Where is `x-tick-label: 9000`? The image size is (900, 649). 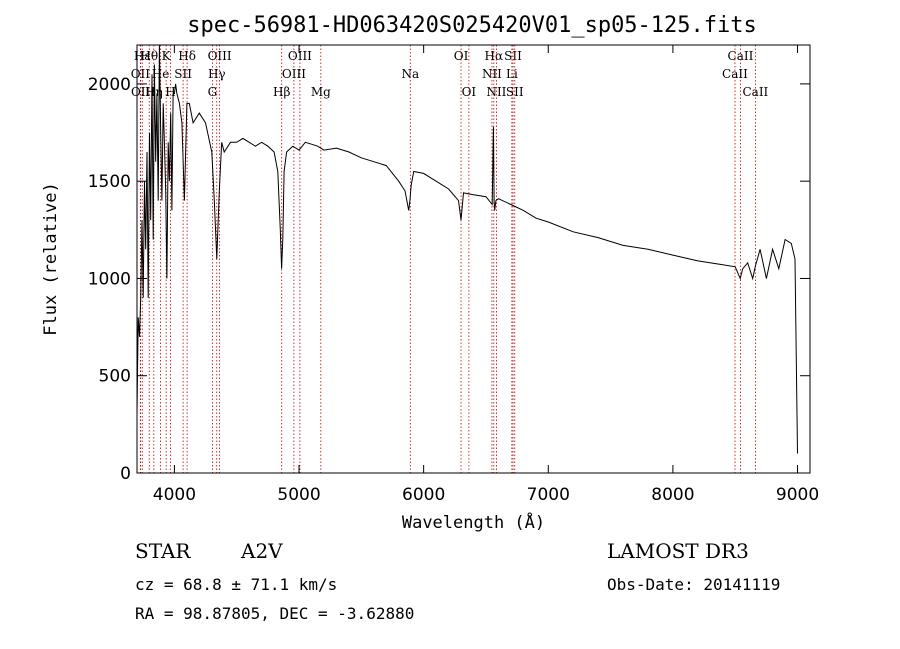
x-tick-label: 9000 is located at coordinates (797, 495).